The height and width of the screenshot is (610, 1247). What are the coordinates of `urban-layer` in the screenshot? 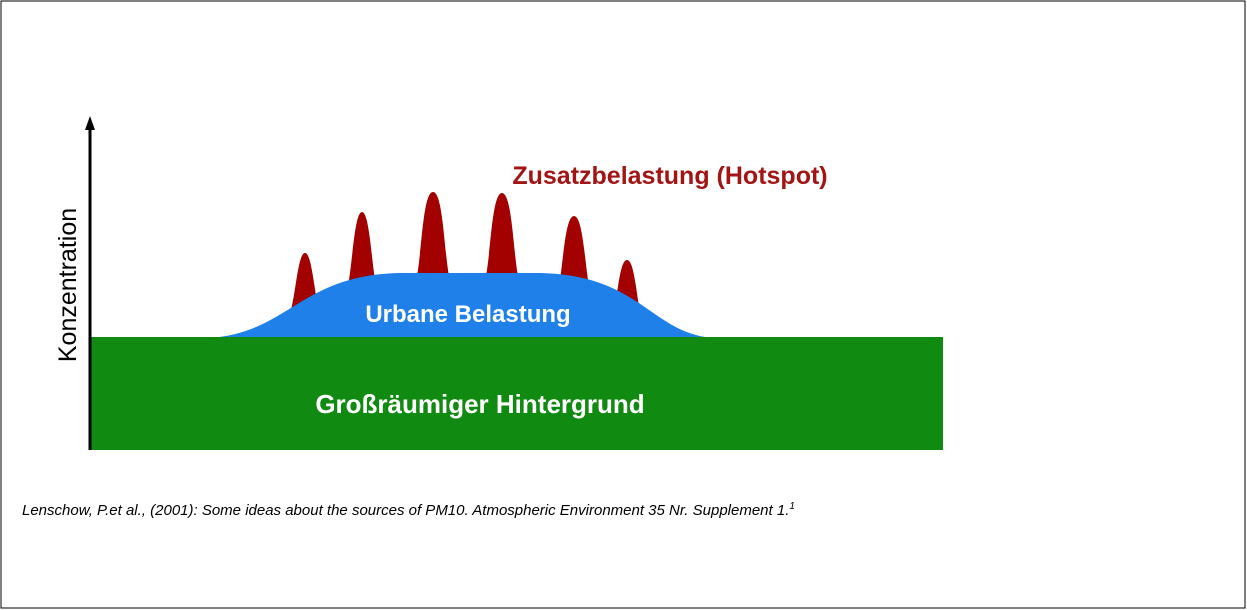 It's located at (461, 305).